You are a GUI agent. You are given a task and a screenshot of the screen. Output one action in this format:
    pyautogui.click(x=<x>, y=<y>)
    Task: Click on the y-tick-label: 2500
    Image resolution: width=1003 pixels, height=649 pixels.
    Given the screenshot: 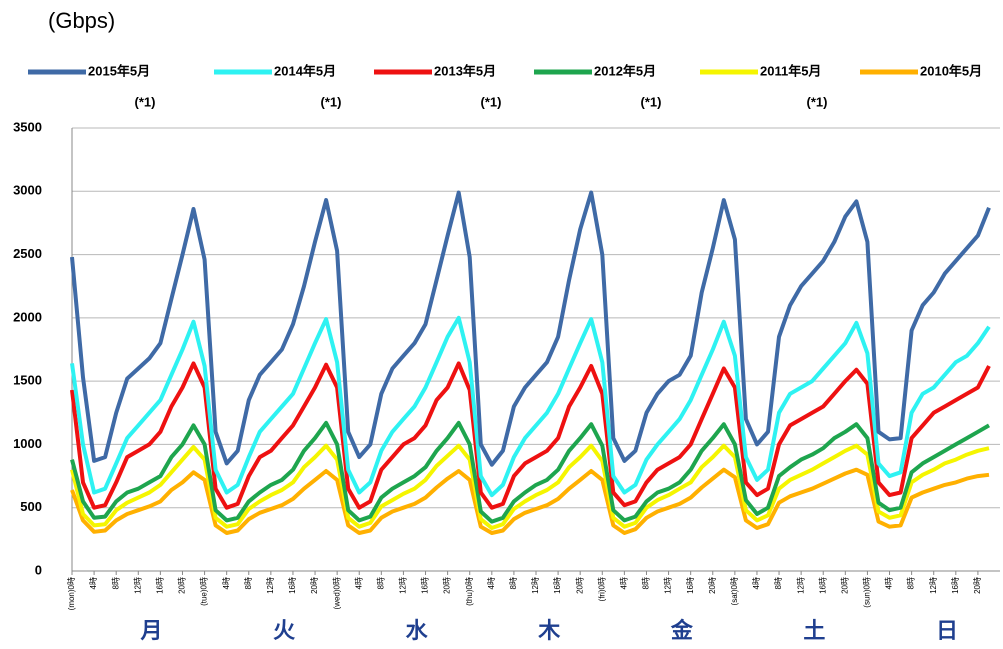 What is the action you would take?
    pyautogui.click(x=27, y=253)
    